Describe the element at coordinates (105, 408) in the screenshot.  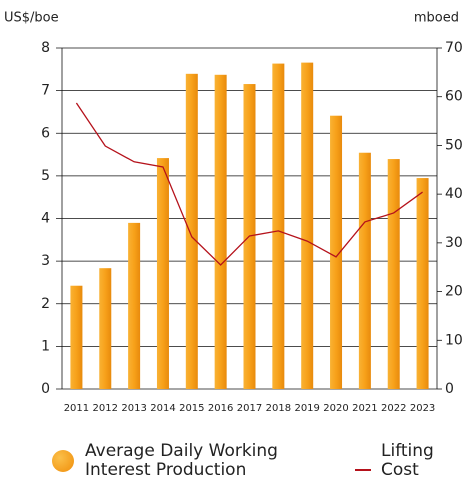
I see `x-tick-label: 2012` at that location.